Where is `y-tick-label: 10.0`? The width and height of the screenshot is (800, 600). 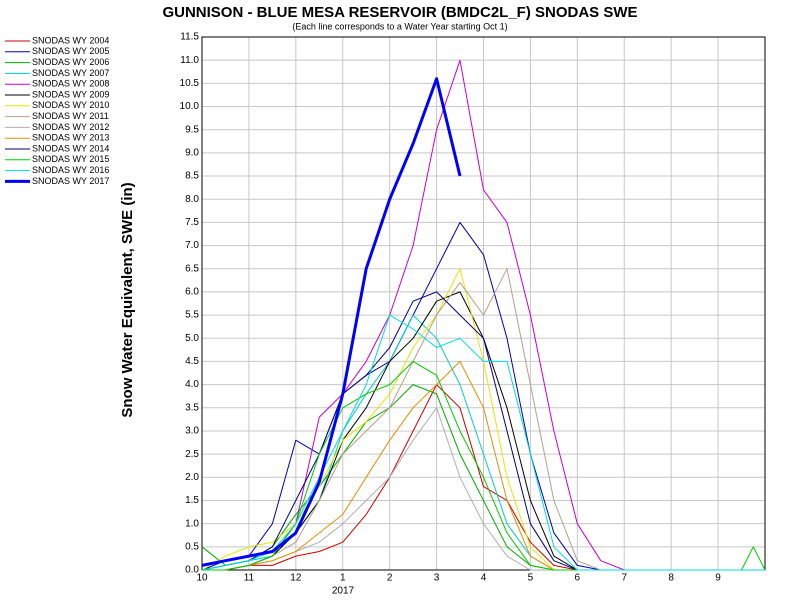
y-tick-label: 10.0 is located at coordinates (190, 106).